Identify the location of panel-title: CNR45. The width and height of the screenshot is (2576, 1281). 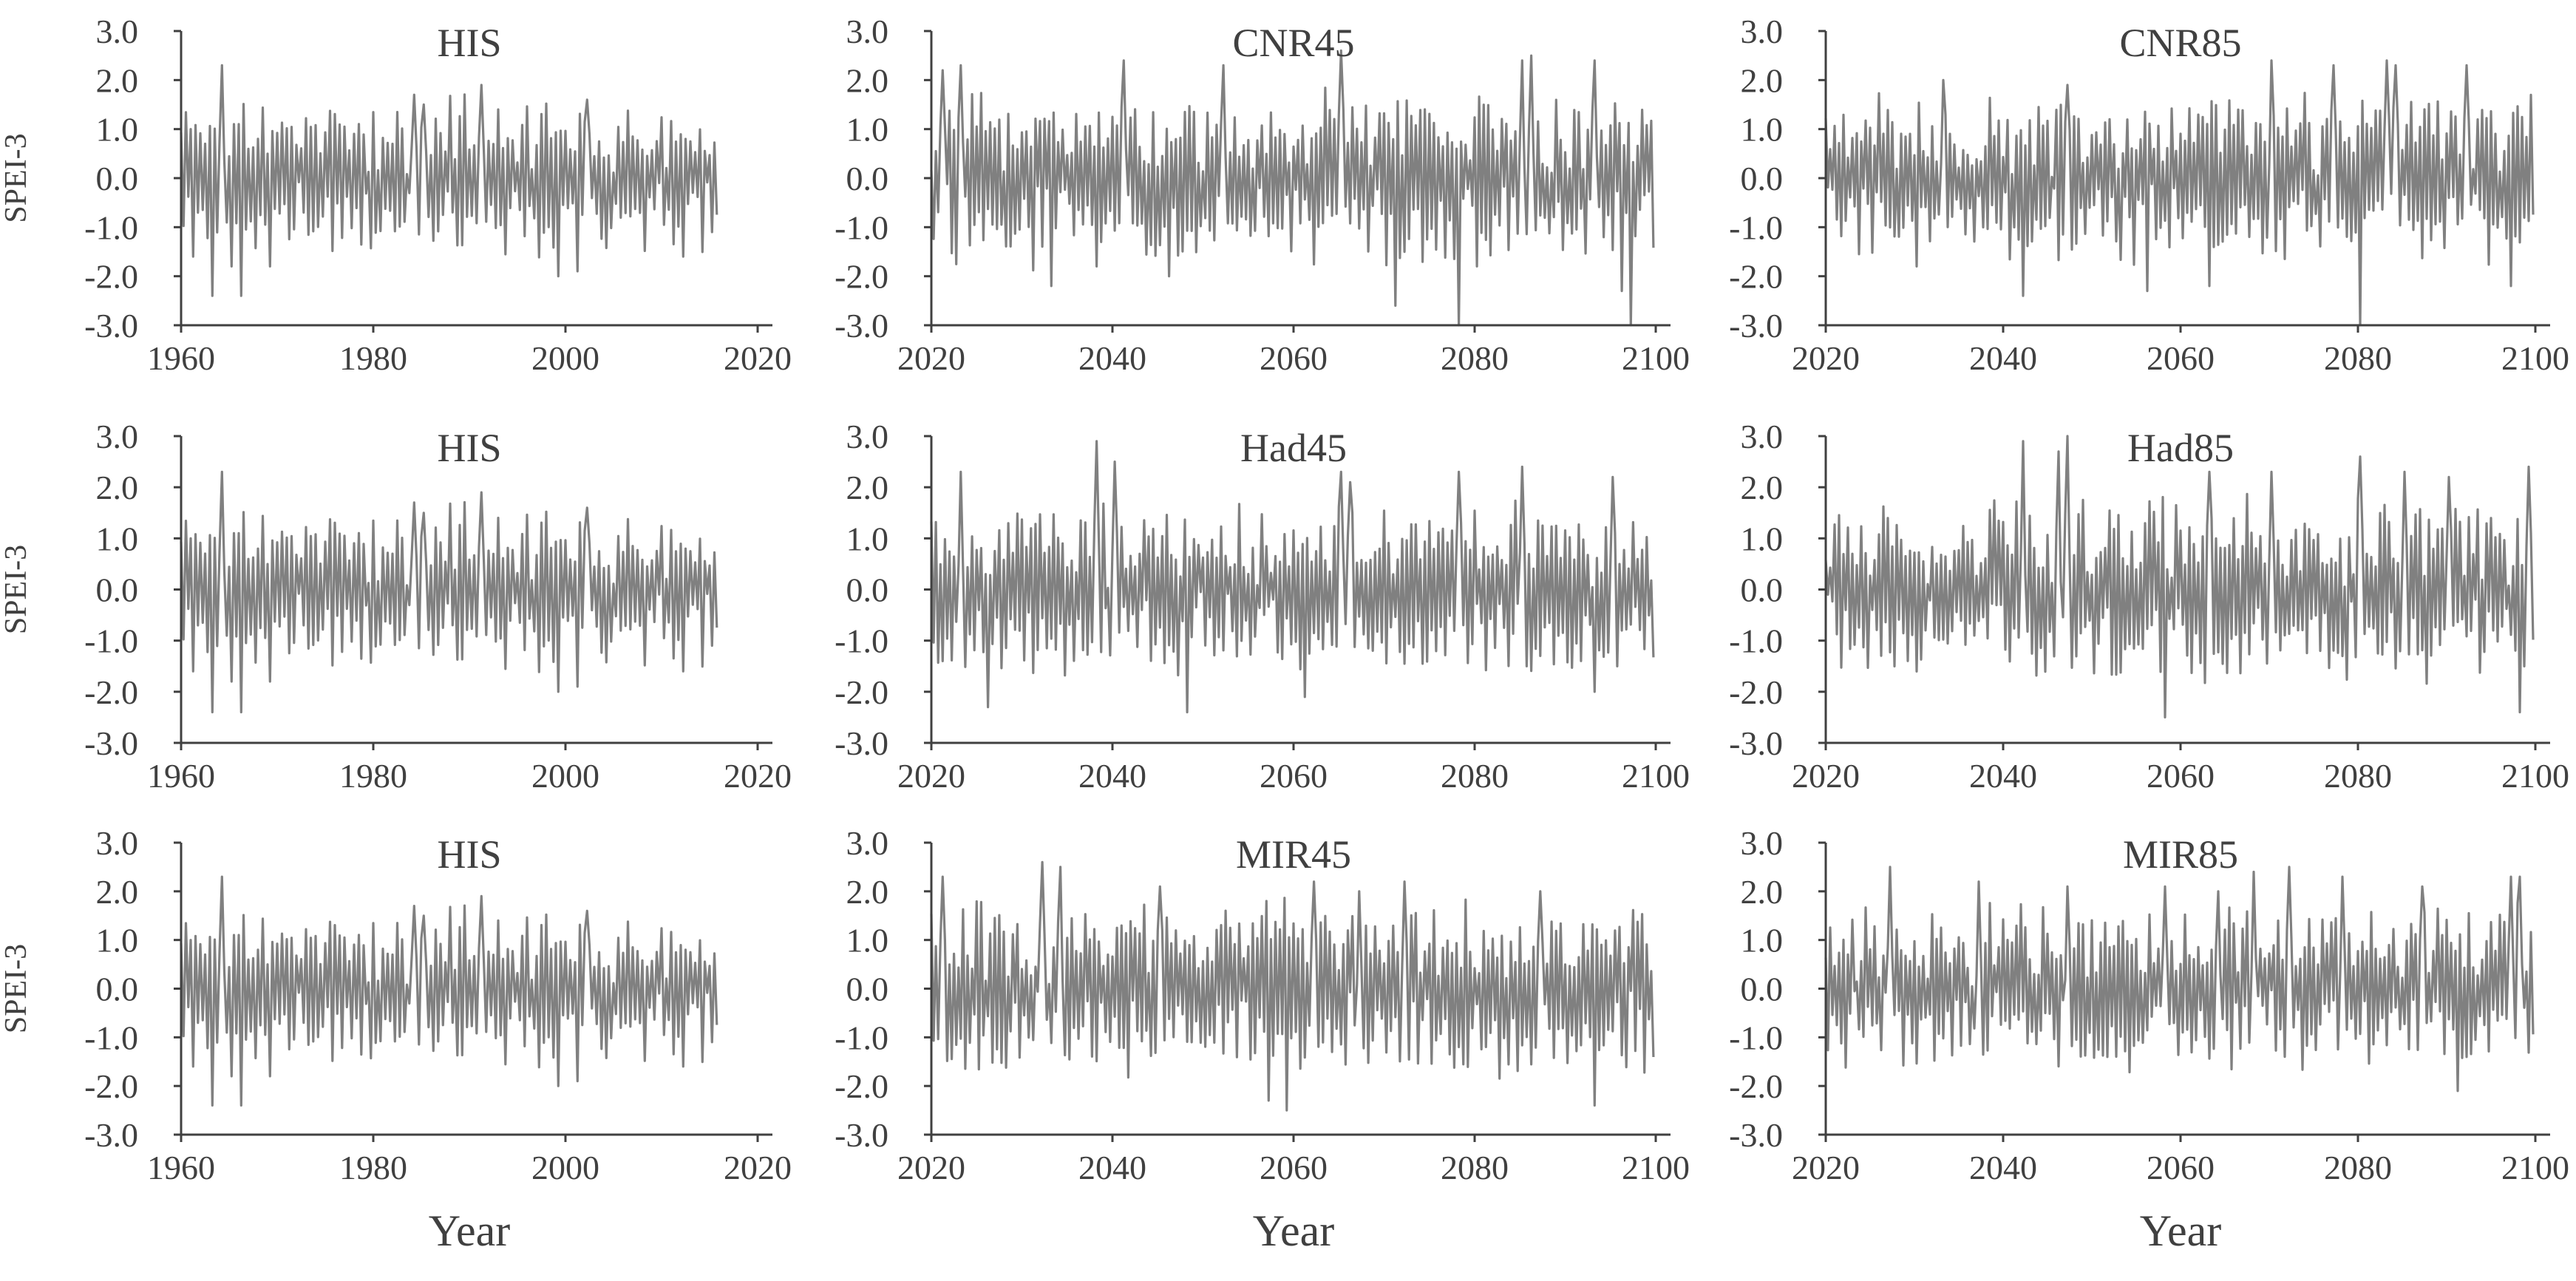
(1293, 43).